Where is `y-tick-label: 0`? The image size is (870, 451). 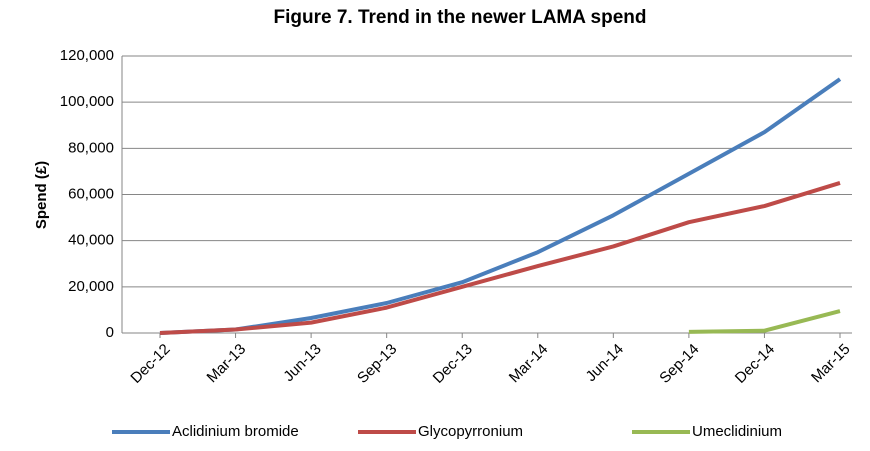 y-tick-label: 0 is located at coordinates (110, 332).